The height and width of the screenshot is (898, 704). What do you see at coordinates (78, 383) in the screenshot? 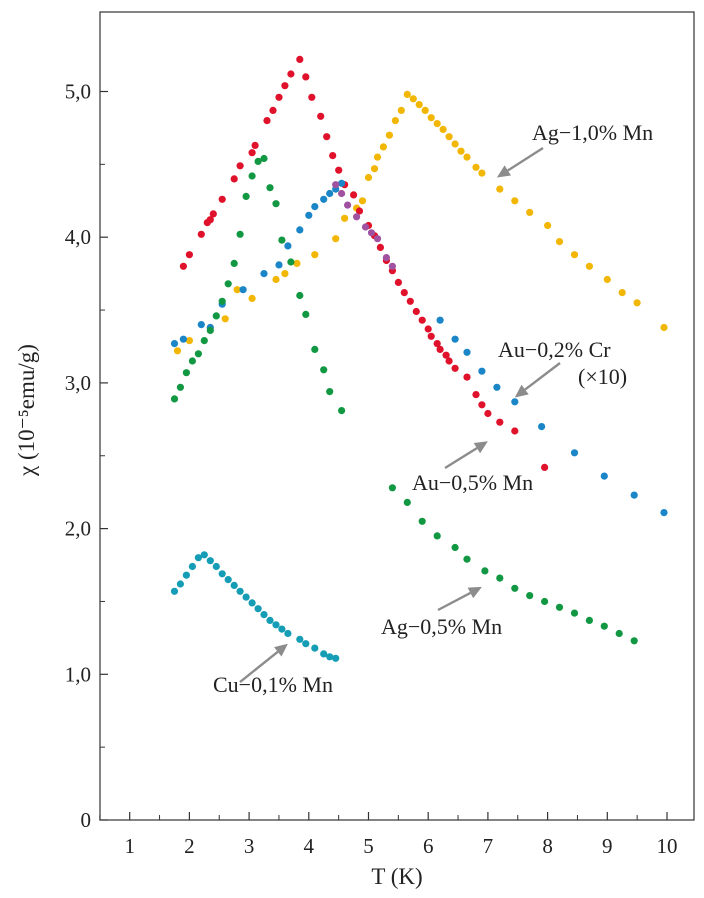
I see `y-tick-label: 3,0` at bounding box center [78, 383].